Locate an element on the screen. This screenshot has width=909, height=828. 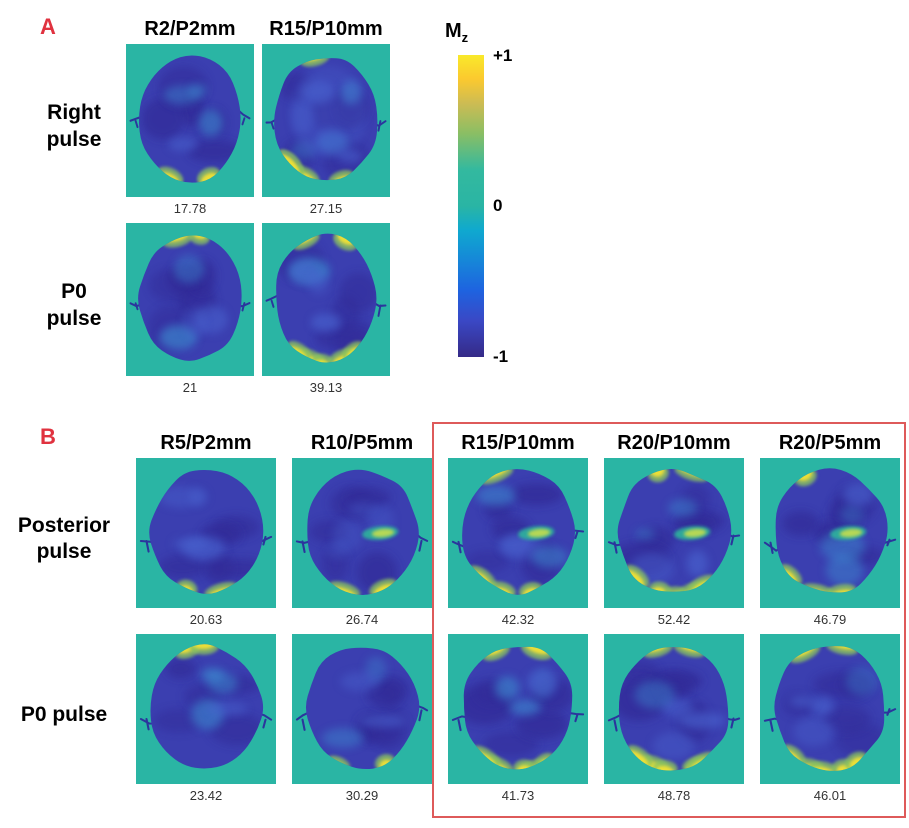
brain-map-a-p0-r15p10 is located at coordinates (326, 299).